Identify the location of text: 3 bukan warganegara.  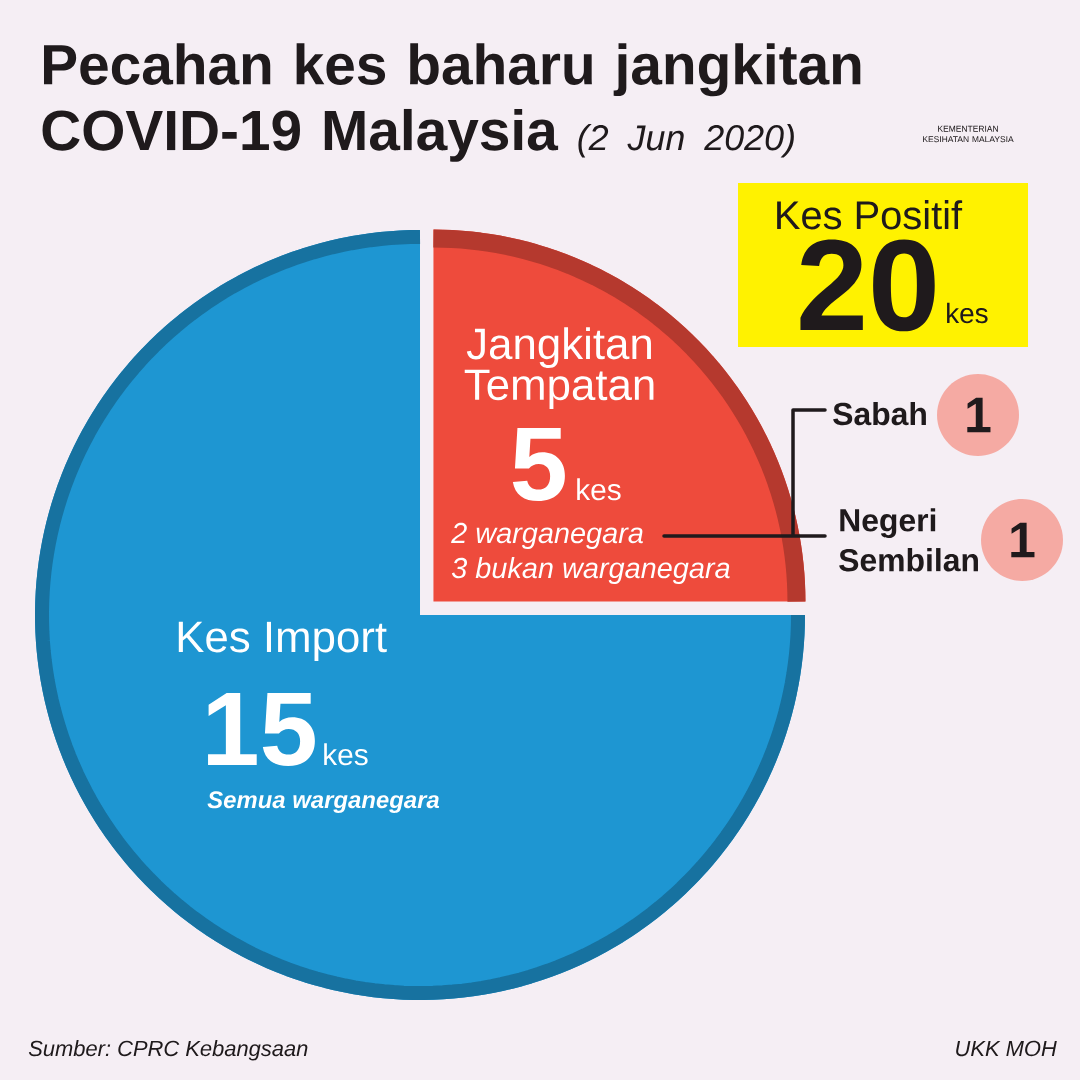
(590, 570).